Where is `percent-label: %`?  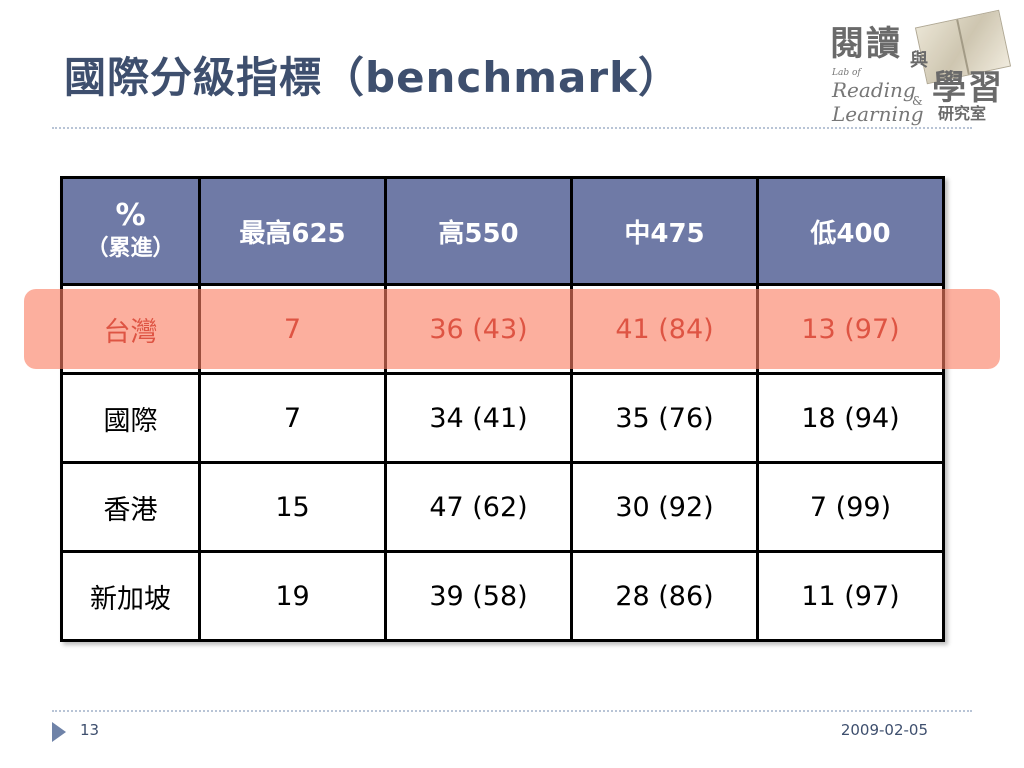 percent-label: % is located at coordinates (130, 215).